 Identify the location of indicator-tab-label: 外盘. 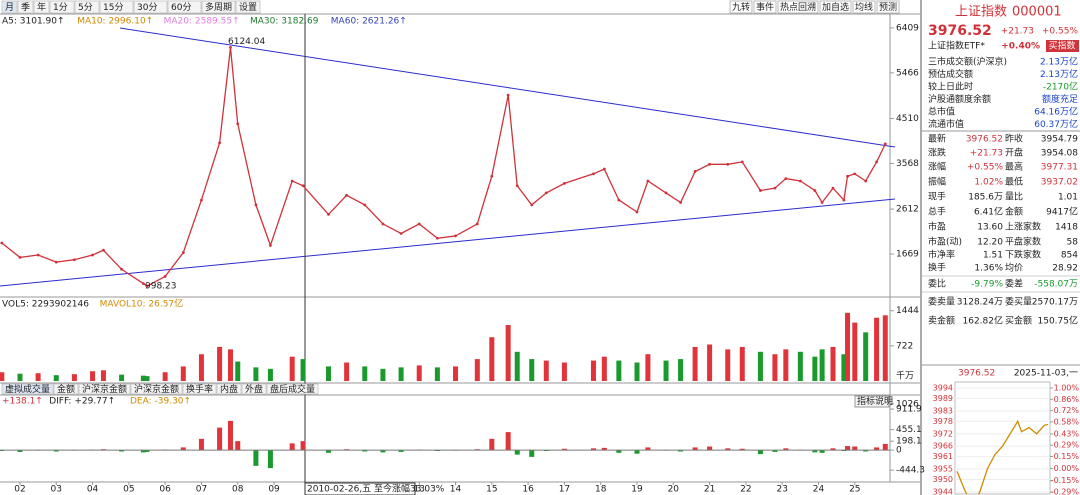
(254, 389).